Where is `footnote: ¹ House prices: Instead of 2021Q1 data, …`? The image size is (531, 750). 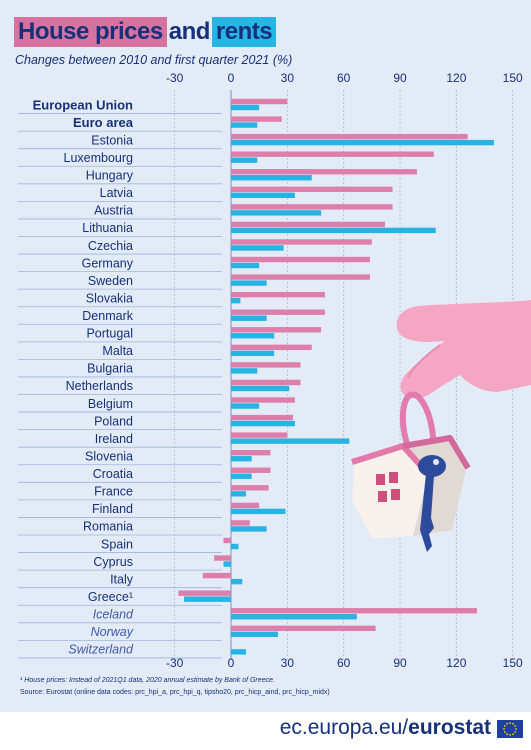 footnote: ¹ House prices: Instead of 2021Q1 data, … is located at coordinates (147, 680).